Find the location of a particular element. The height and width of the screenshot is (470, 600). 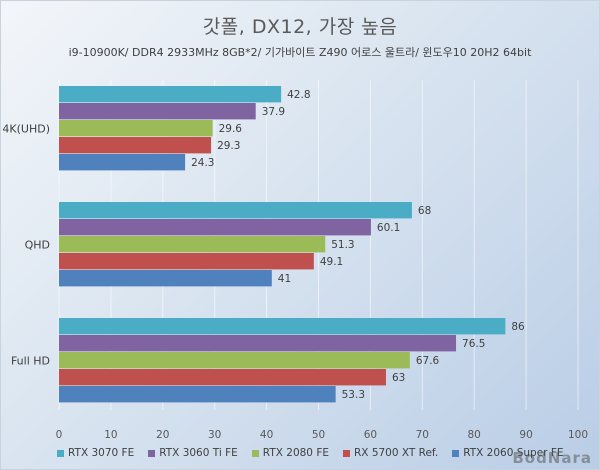

legend-label: RX 5700 XT Ref. is located at coordinates (396, 453).